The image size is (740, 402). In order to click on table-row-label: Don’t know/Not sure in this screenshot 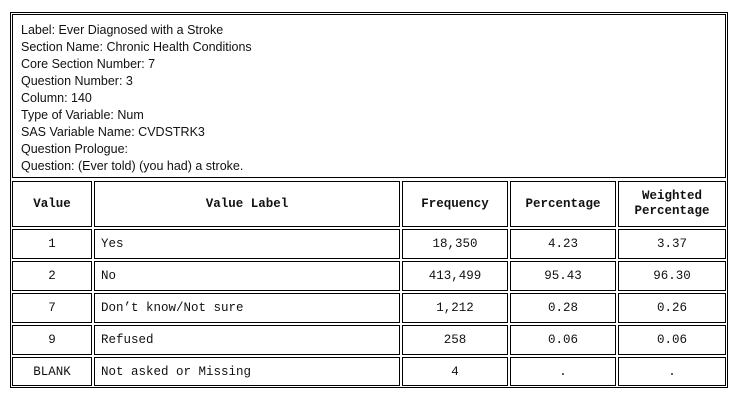, I will do `click(247, 308)`.